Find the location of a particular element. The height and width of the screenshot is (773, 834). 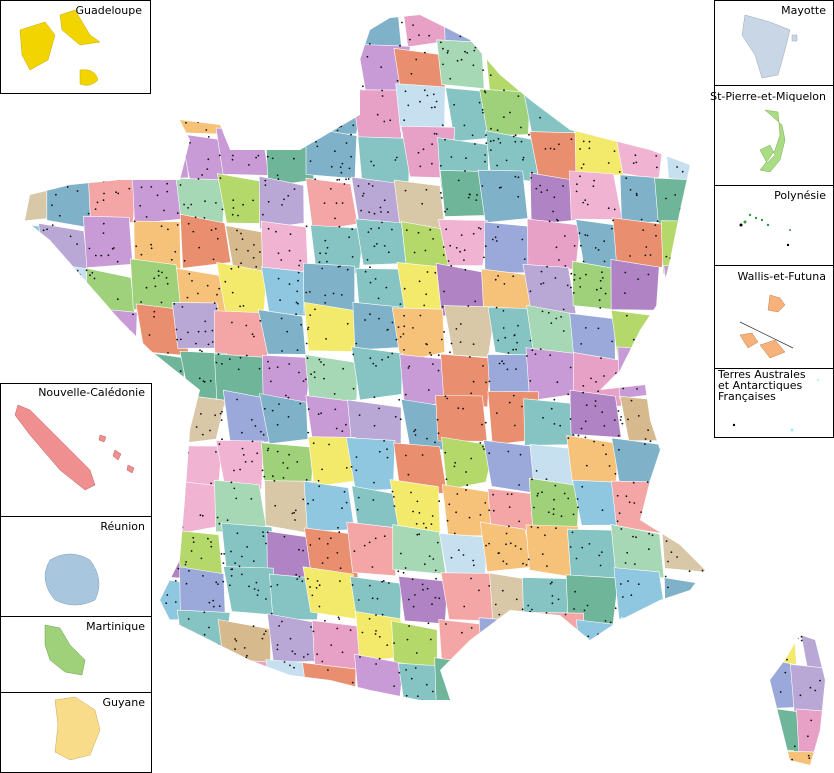

inset-label: Wallis-et-Futuna is located at coordinates (781, 276).